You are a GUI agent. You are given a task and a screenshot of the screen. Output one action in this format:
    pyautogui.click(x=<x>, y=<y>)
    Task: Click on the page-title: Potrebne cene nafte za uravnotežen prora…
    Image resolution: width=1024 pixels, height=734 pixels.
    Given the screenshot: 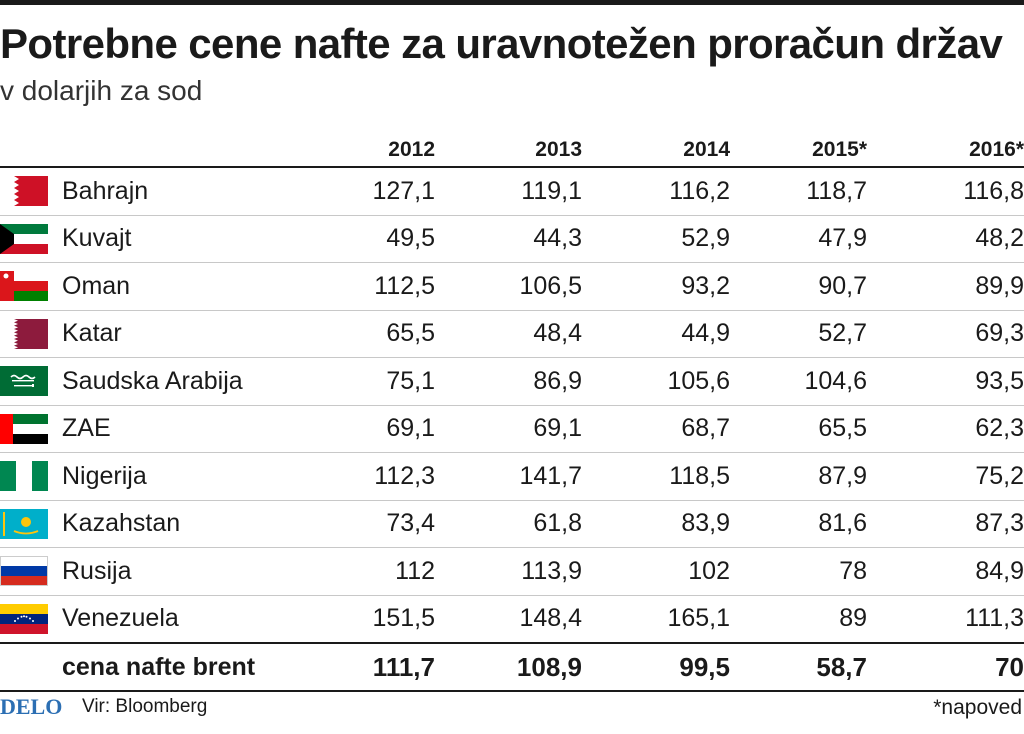 What is the action you would take?
    pyautogui.click(x=501, y=43)
    